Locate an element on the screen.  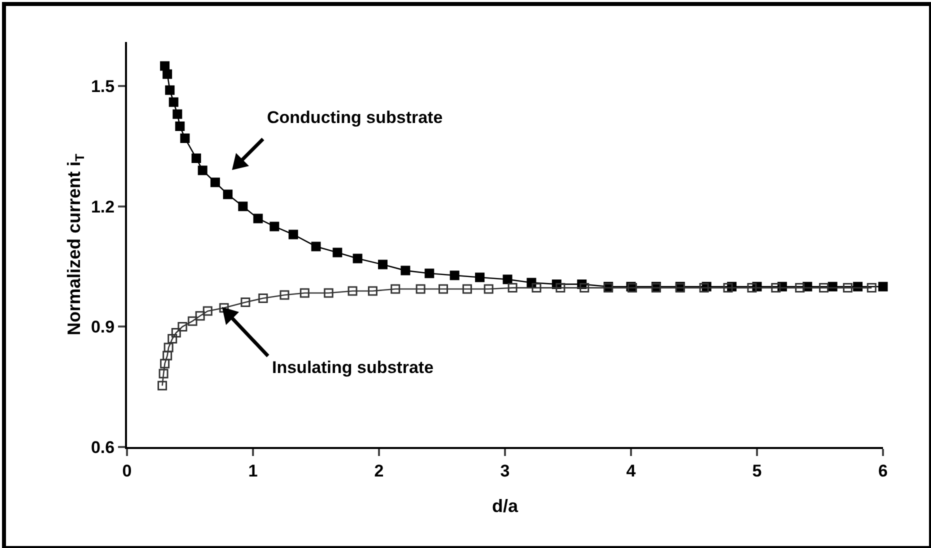
x-tick-label: 2 is located at coordinates (379, 470).